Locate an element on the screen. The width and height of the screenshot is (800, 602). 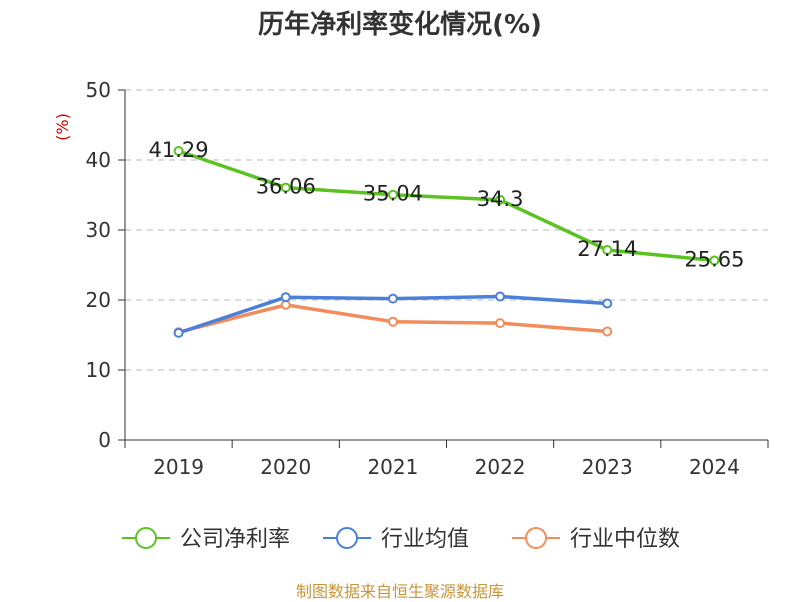
data-label: 25.65 is located at coordinates (714, 259).